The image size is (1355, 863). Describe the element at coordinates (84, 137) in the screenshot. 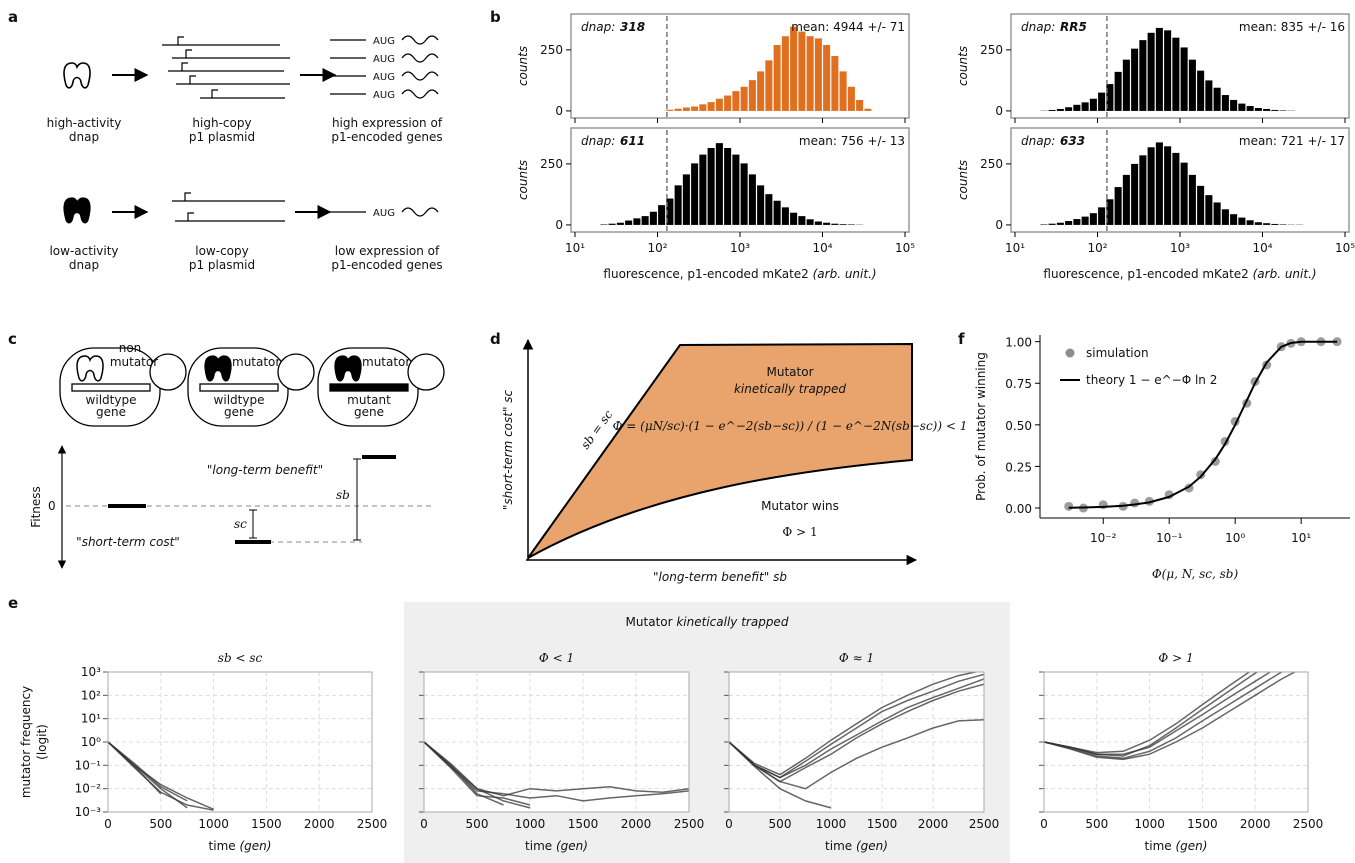

I see `label: dnap` at that location.